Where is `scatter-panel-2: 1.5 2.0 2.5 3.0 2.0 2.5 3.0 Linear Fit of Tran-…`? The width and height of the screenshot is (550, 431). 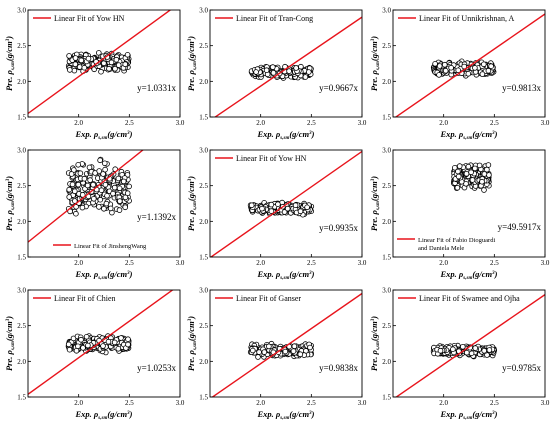
scatter-panel-2: 1.5 2.0 2.5 3.0 2.0 2.5 3.0 Linear Fit of Tran-… is located at coordinates (276, 74).